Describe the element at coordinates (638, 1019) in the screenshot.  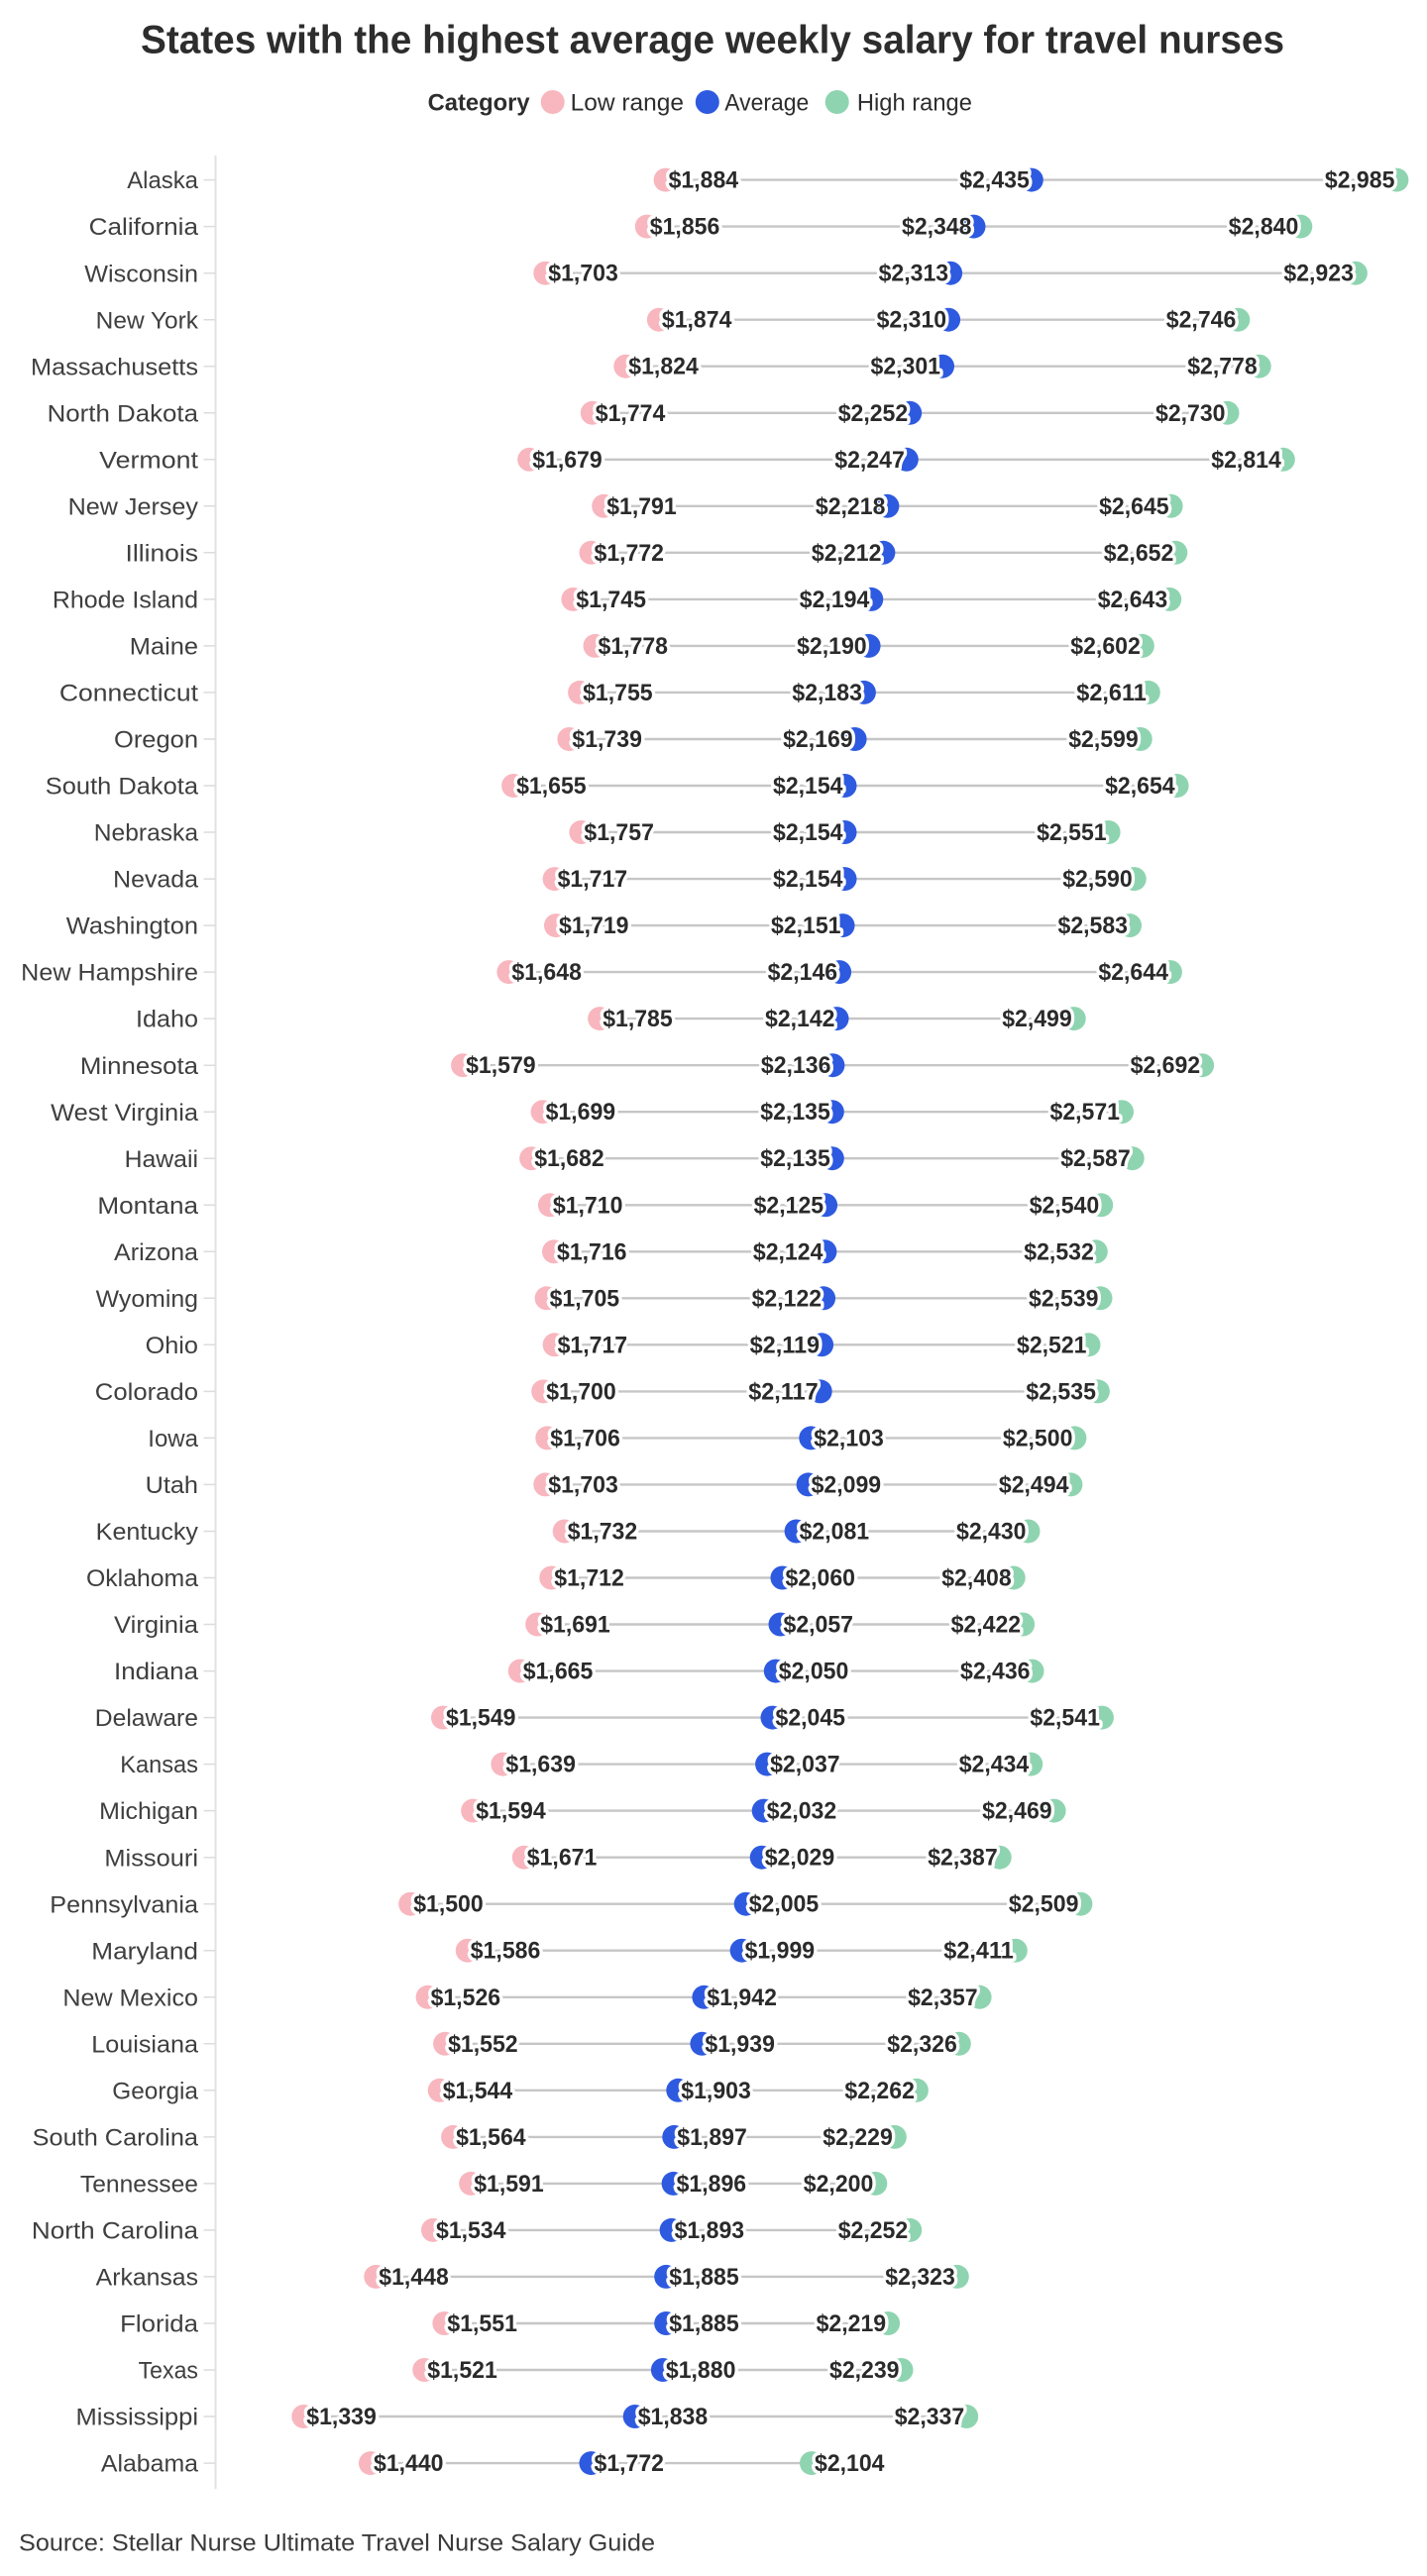
I see `svg-text: $1,785` at that location.